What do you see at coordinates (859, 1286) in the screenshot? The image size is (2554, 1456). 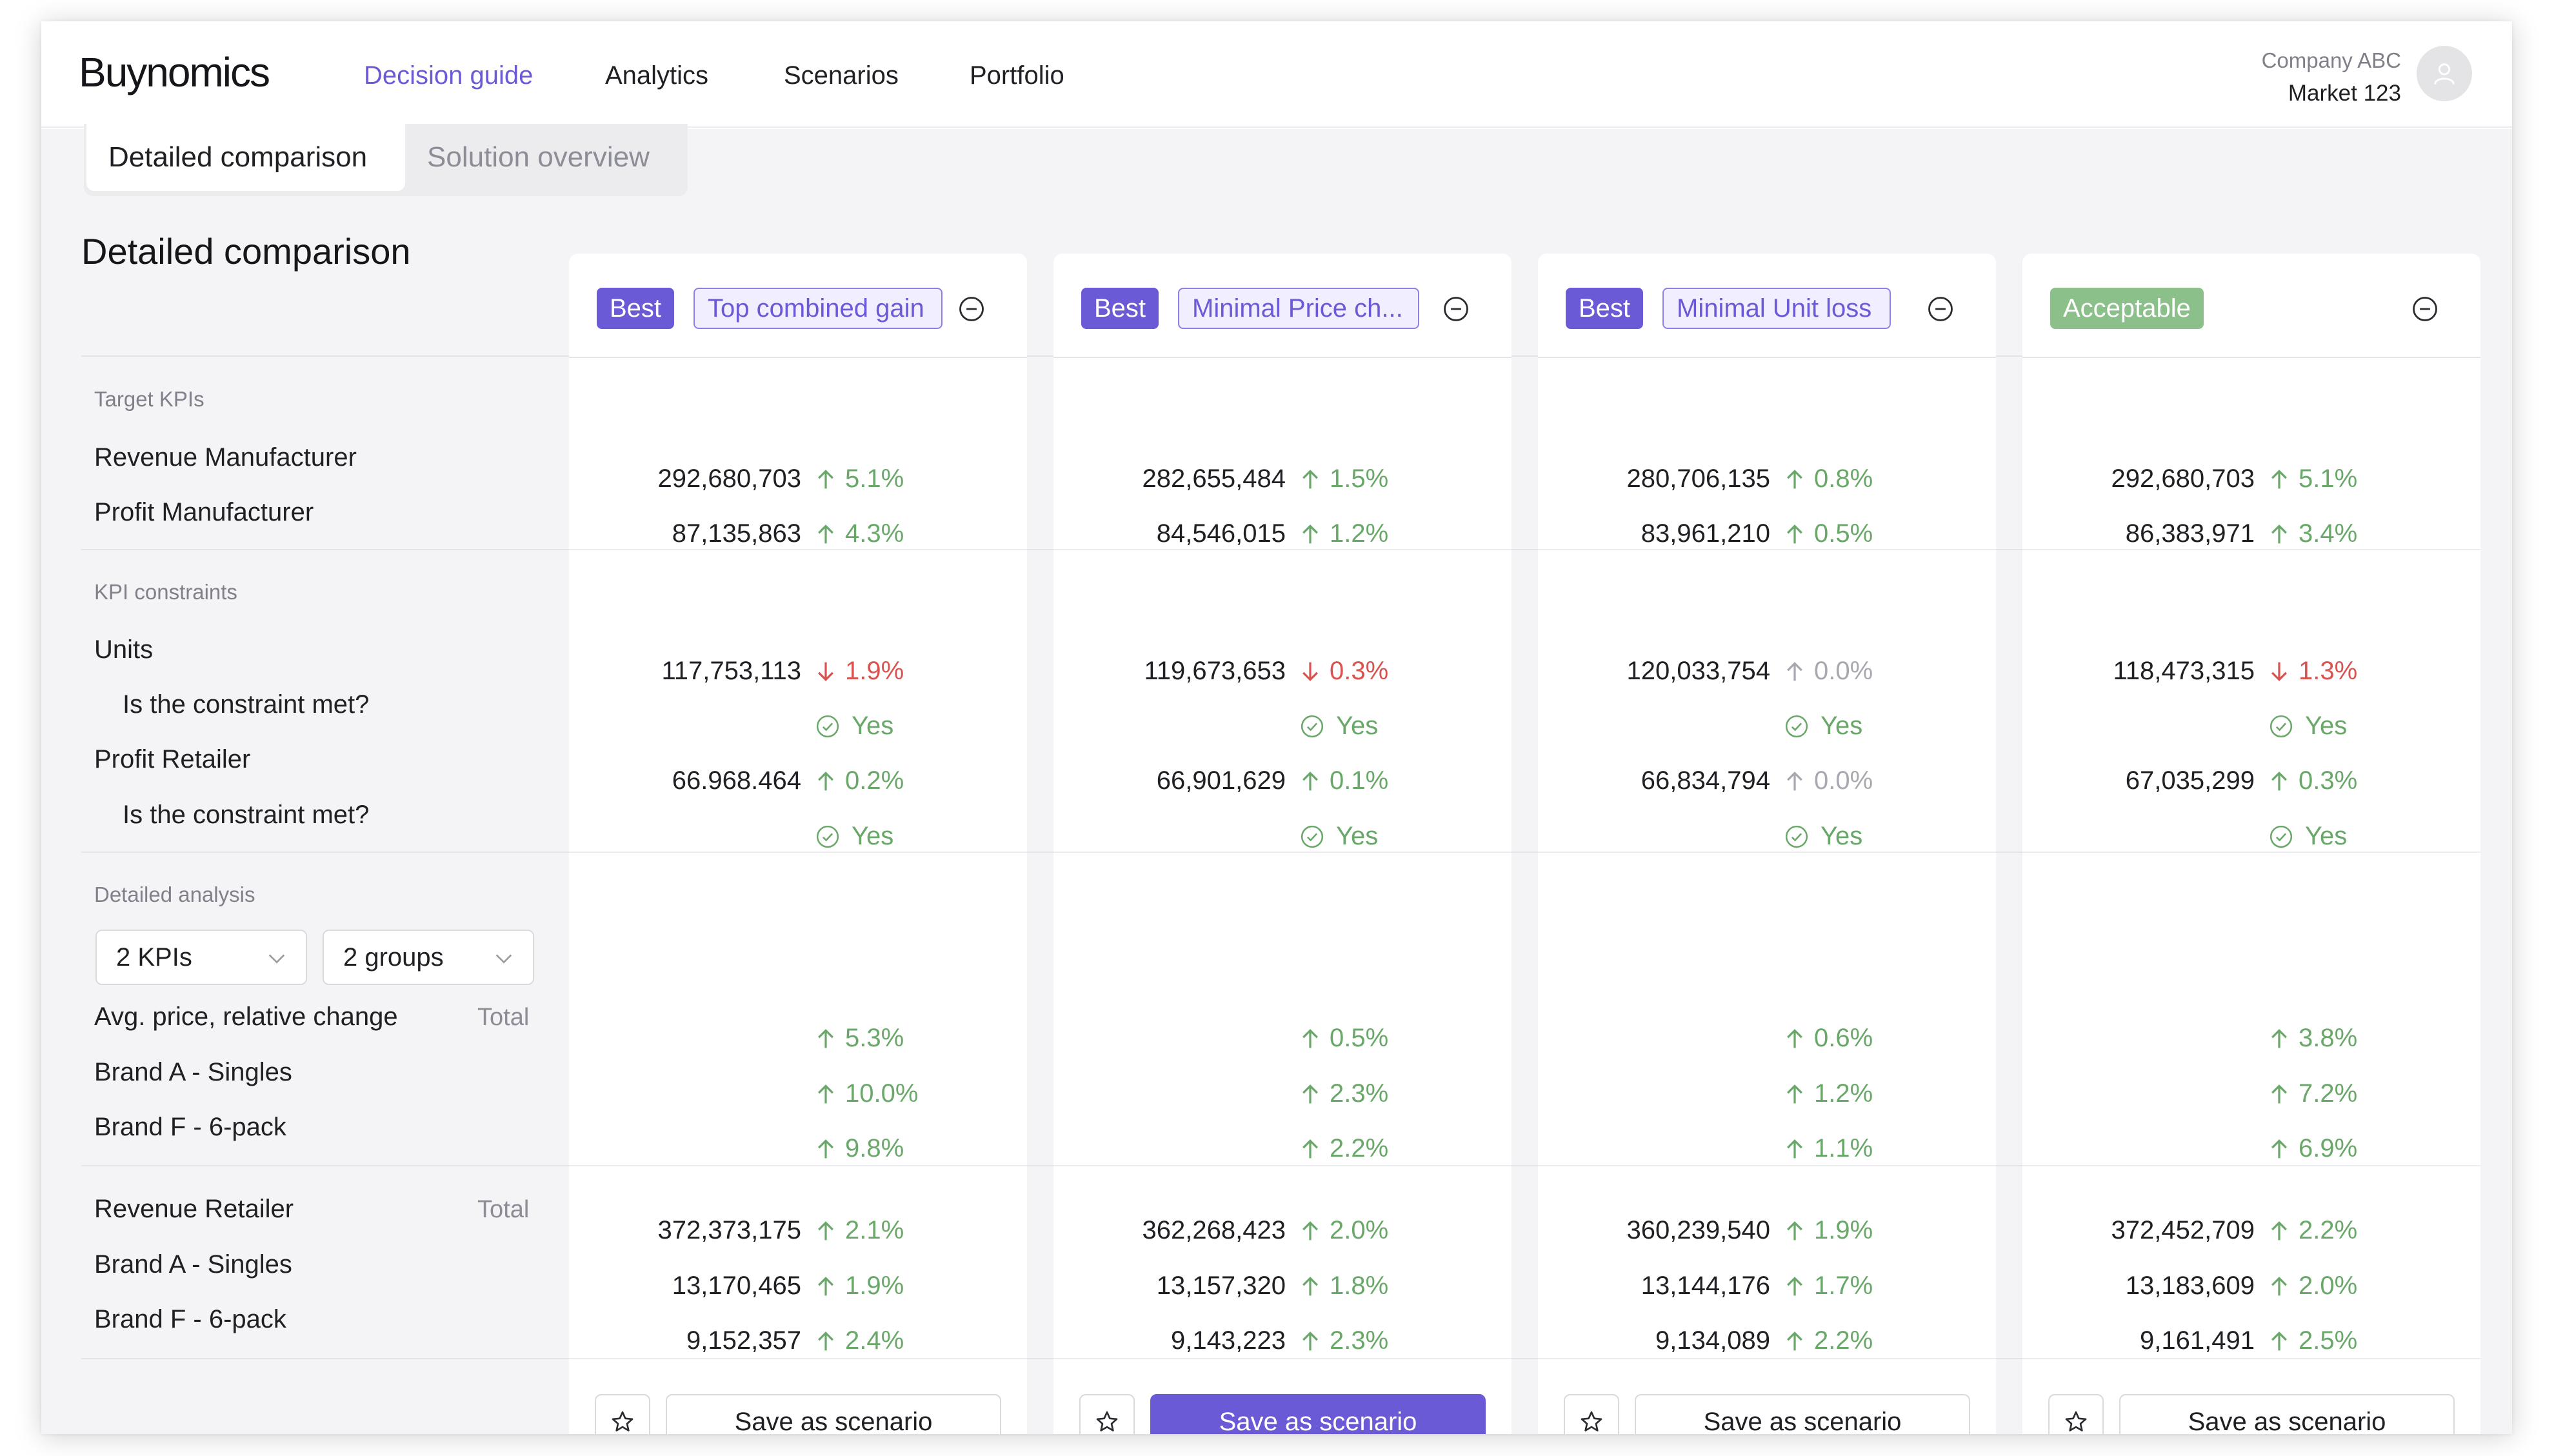 I see `revenue-retailer-brand-a-change: 1.9%` at bounding box center [859, 1286].